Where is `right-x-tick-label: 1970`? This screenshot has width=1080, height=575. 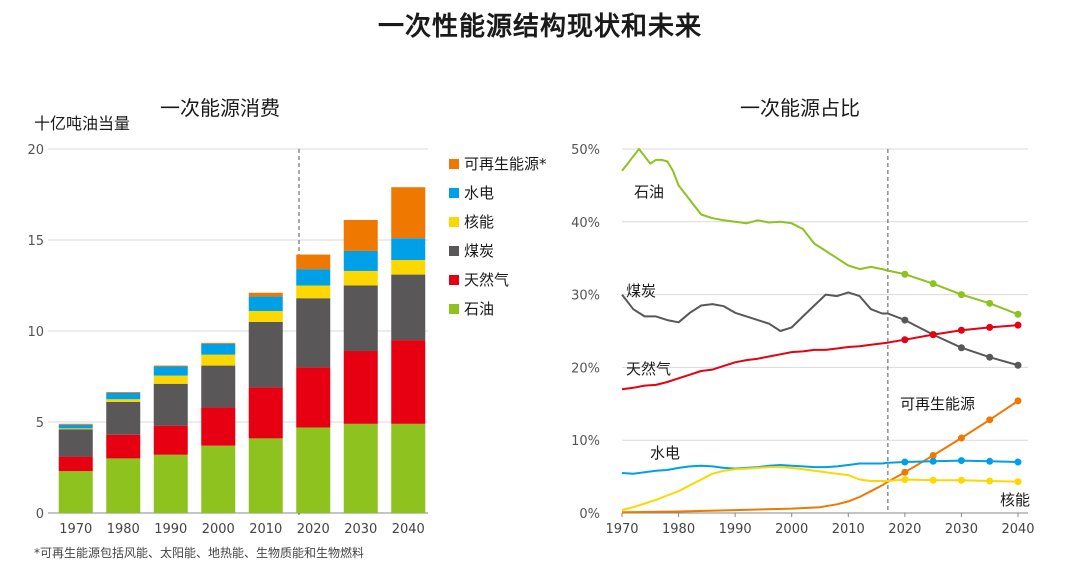
right-x-tick-label: 1970 is located at coordinates (621, 529).